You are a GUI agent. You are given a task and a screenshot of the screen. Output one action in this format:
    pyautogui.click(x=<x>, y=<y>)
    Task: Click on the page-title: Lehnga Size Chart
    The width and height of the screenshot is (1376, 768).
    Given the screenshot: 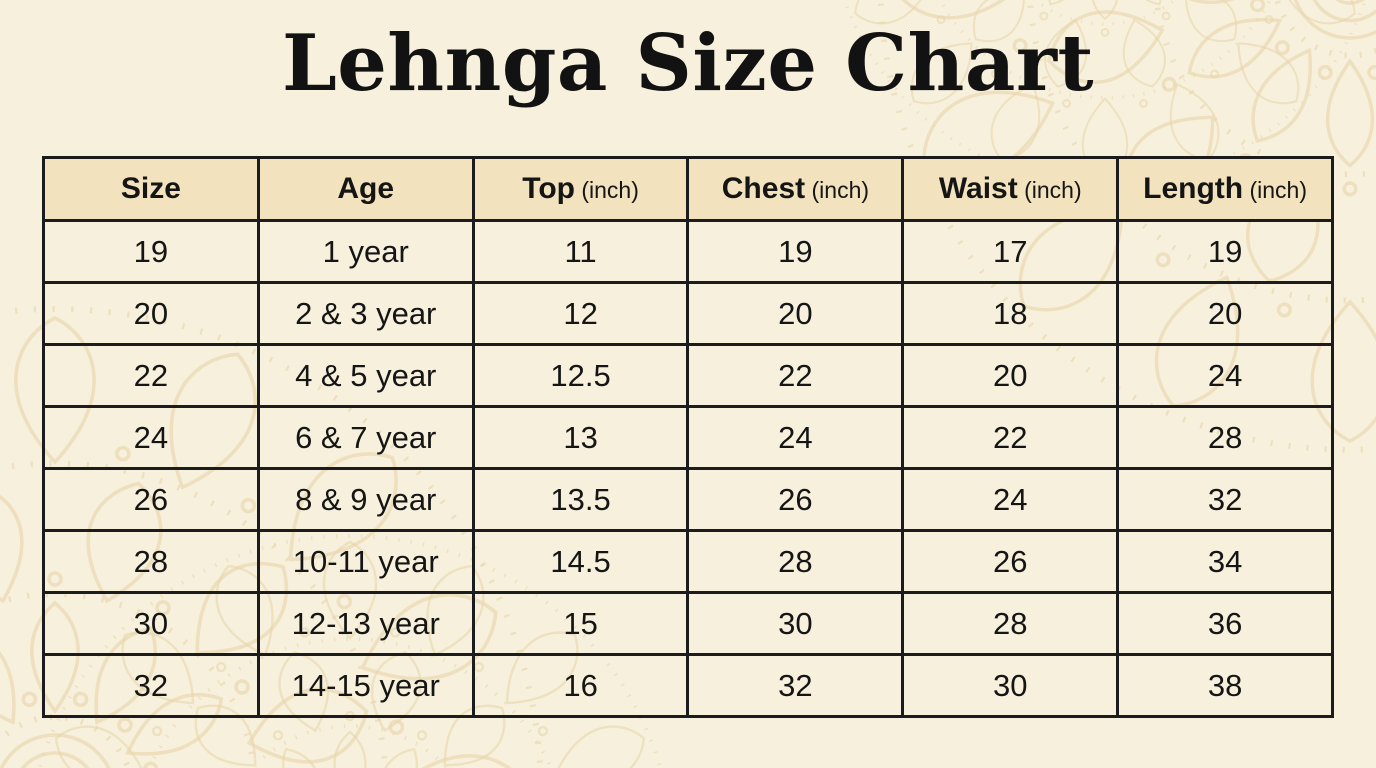 What is the action you would take?
    pyautogui.click(x=688, y=63)
    